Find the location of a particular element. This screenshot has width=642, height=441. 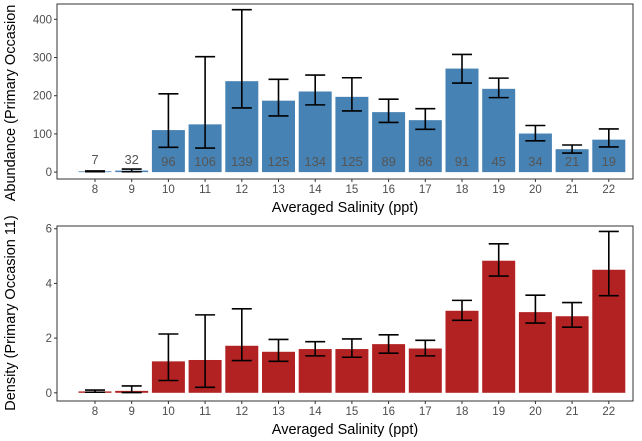

abundance-x-tick-22: 22 is located at coordinates (608, 190).